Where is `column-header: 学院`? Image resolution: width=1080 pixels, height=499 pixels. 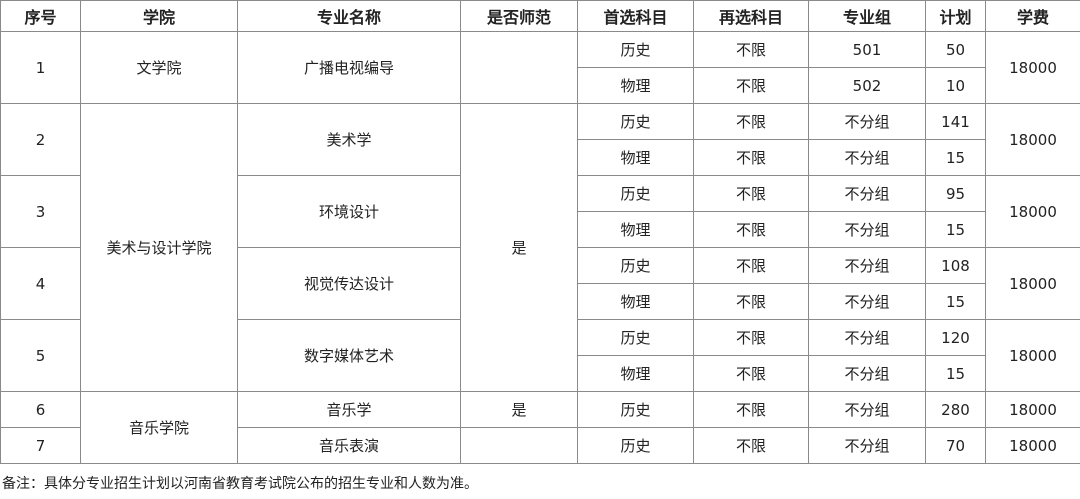 column-header: 学院 is located at coordinates (159, 16).